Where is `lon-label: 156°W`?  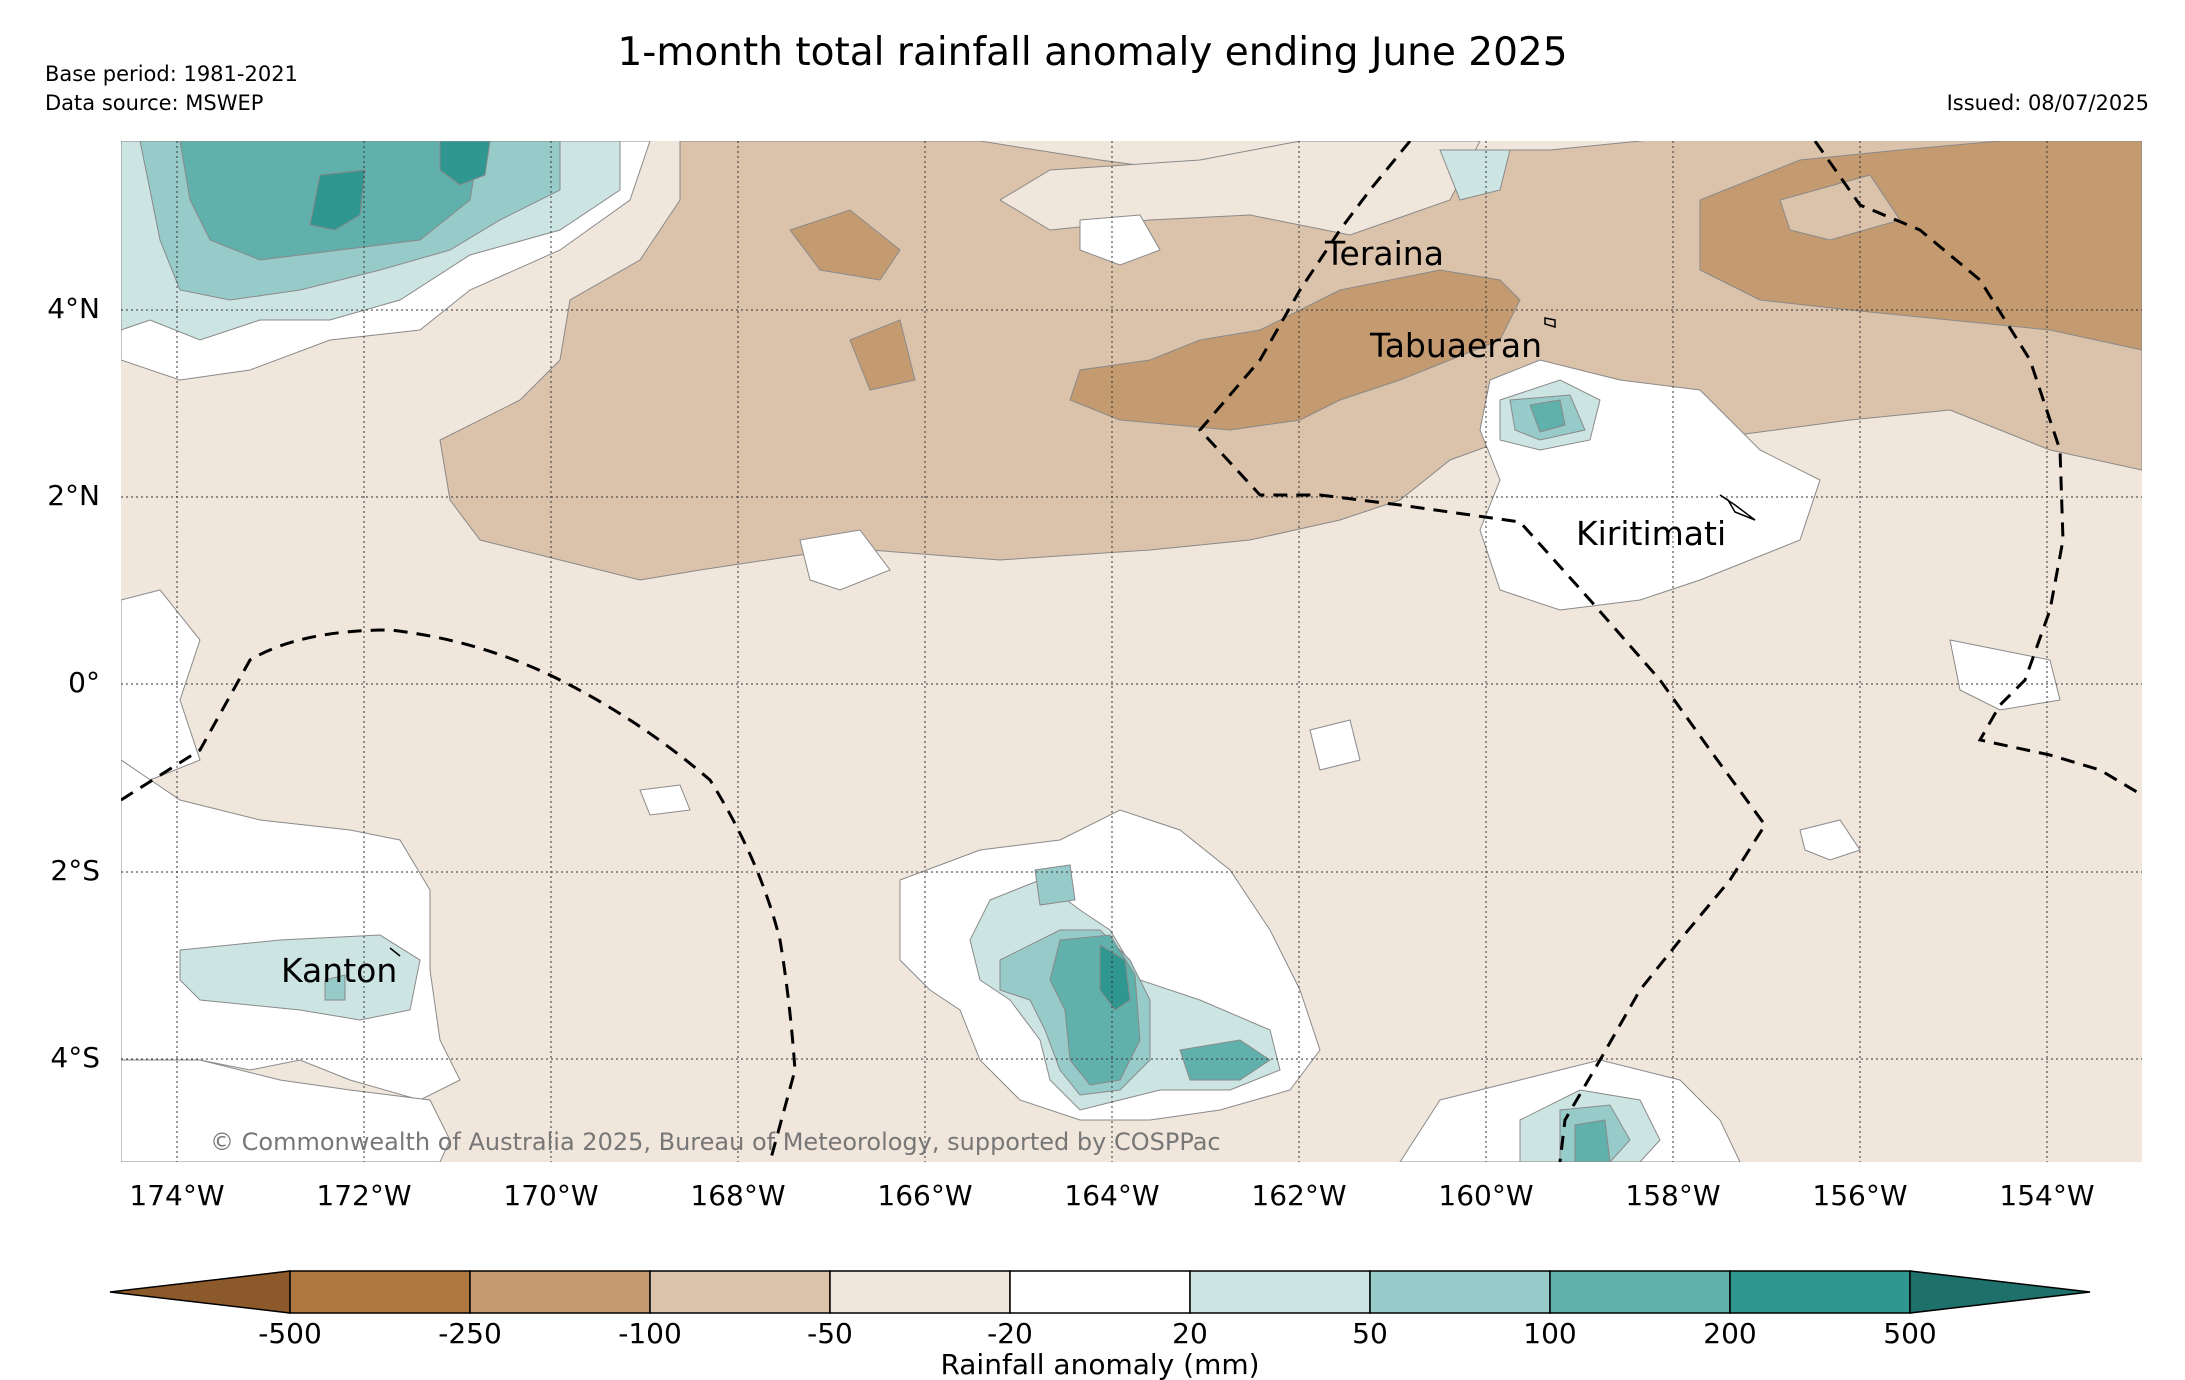 lon-label: 156°W is located at coordinates (1859, 1195).